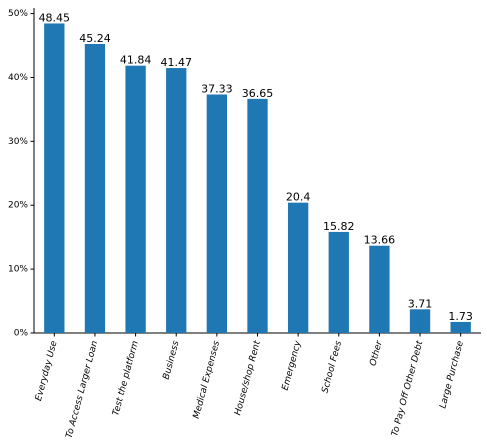  Describe the element at coordinates (126, 378) in the screenshot. I see `x-tick-label: Test the platform` at that location.